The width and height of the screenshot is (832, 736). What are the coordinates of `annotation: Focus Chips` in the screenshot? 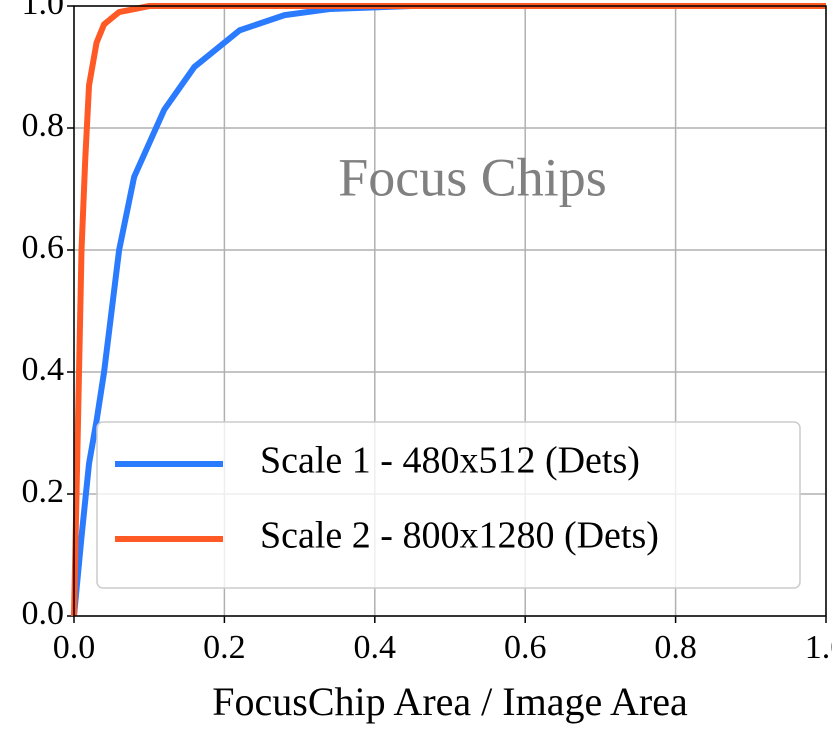 It's located at (472, 177).